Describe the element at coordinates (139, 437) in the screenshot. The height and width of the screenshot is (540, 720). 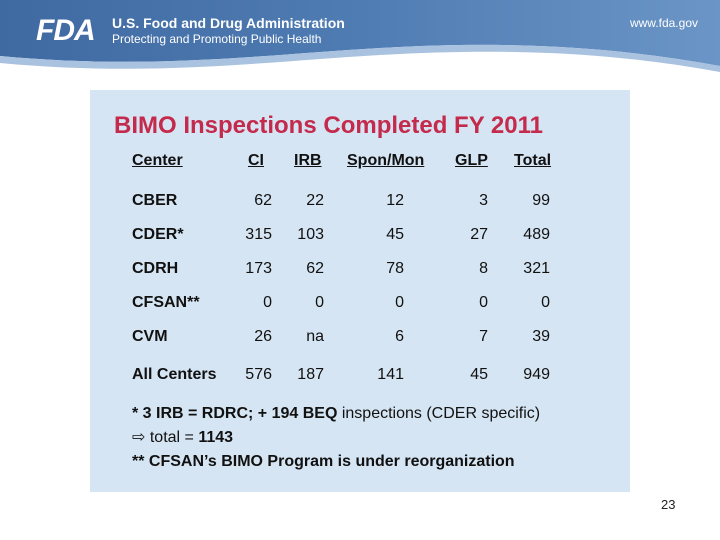
I see `arrow-right-icon: ⇨` at that location.